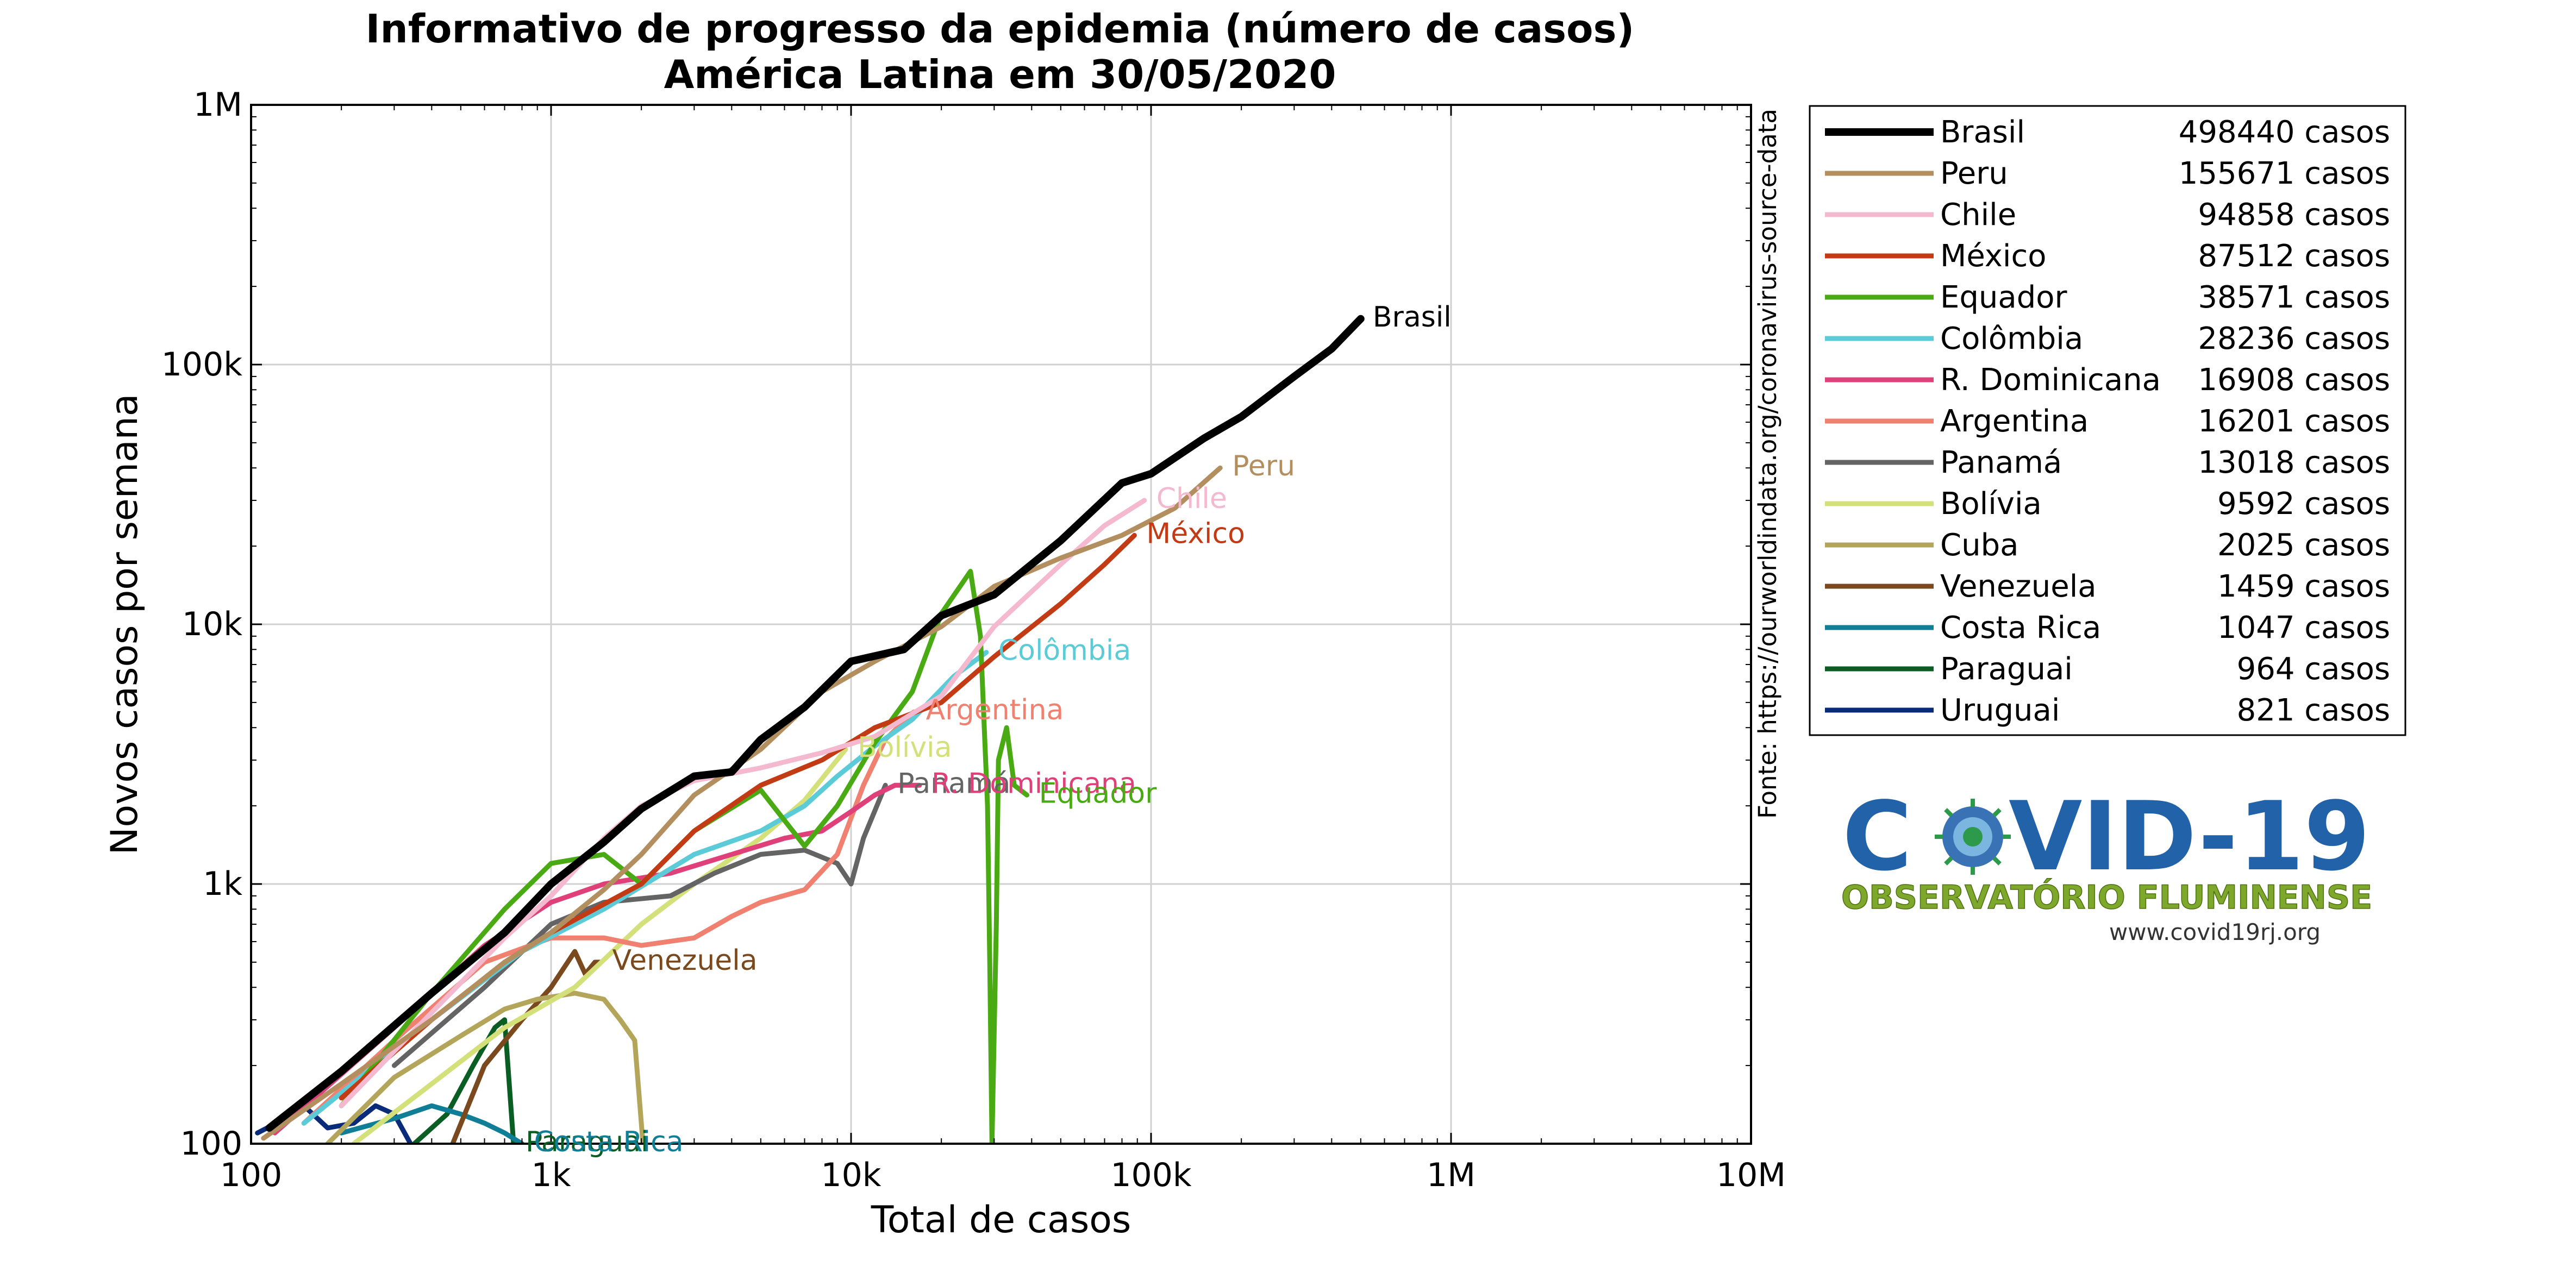 The image size is (2576, 1279). I want to click on x-tick-label: 1M, so click(1451, 1175).